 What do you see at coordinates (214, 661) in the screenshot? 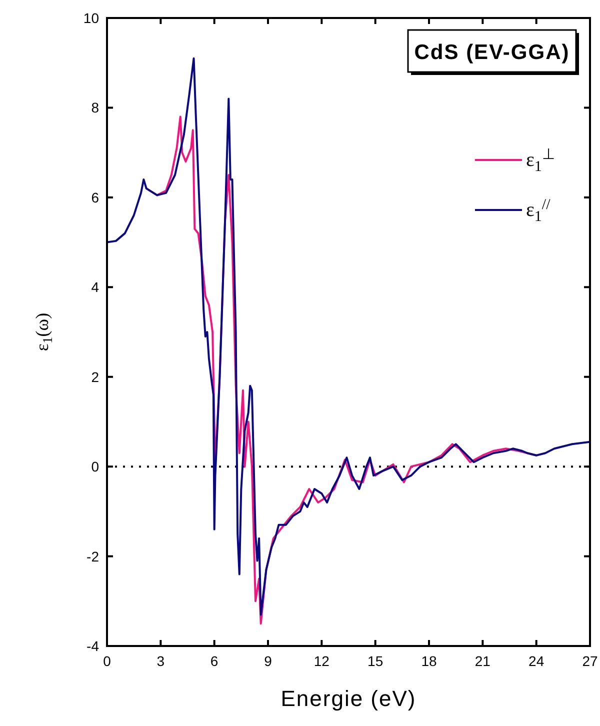
I see `x-tick-label: 6` at bounding box center [214, 661].